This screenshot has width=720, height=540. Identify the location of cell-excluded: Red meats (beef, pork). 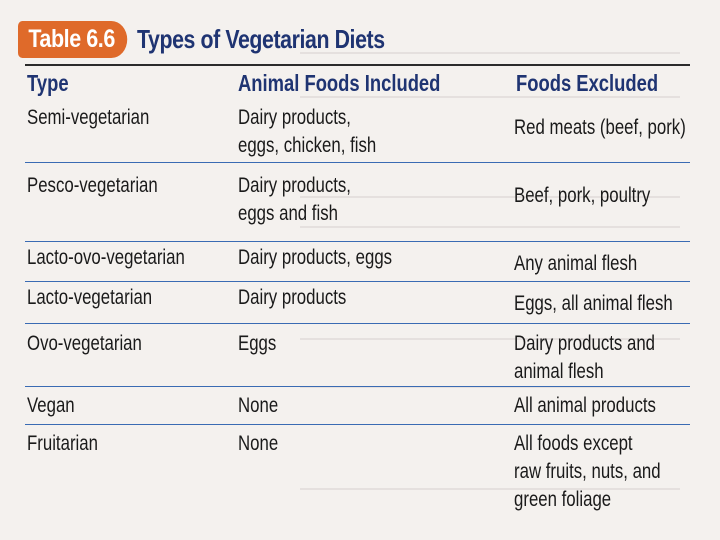
(600, 127).